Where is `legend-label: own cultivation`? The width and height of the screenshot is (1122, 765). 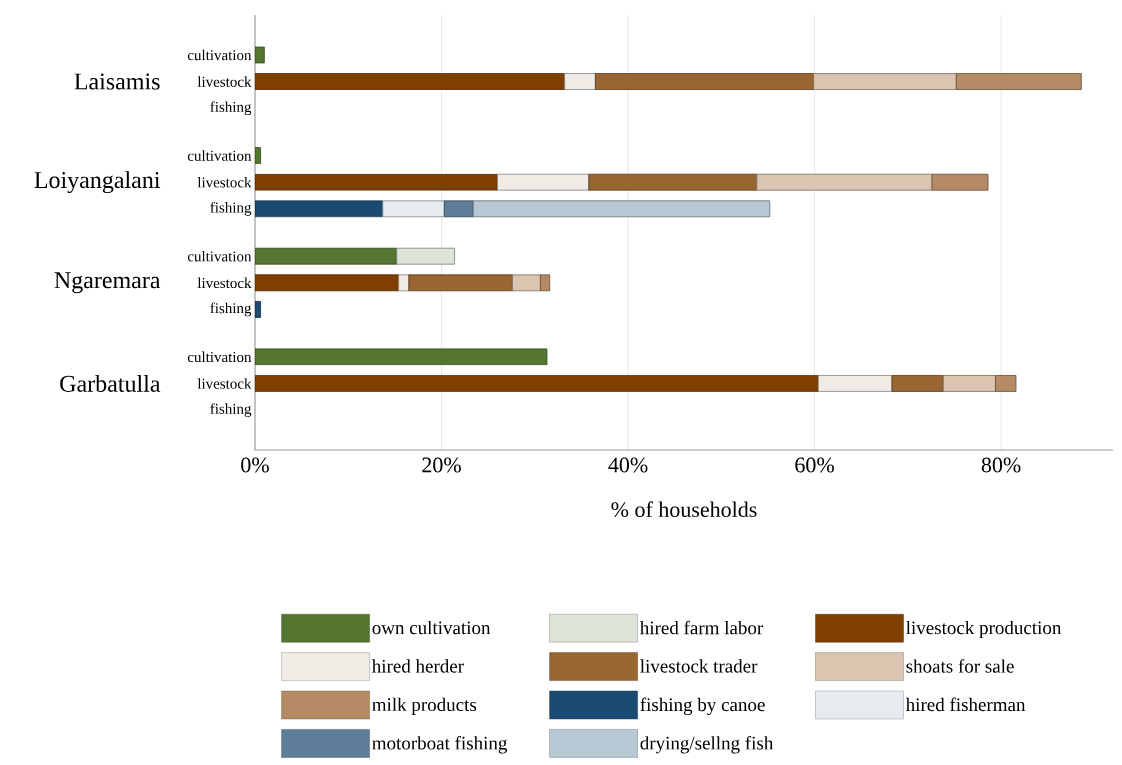 legend-label: own cultivation is located at coordinates (431, 627).